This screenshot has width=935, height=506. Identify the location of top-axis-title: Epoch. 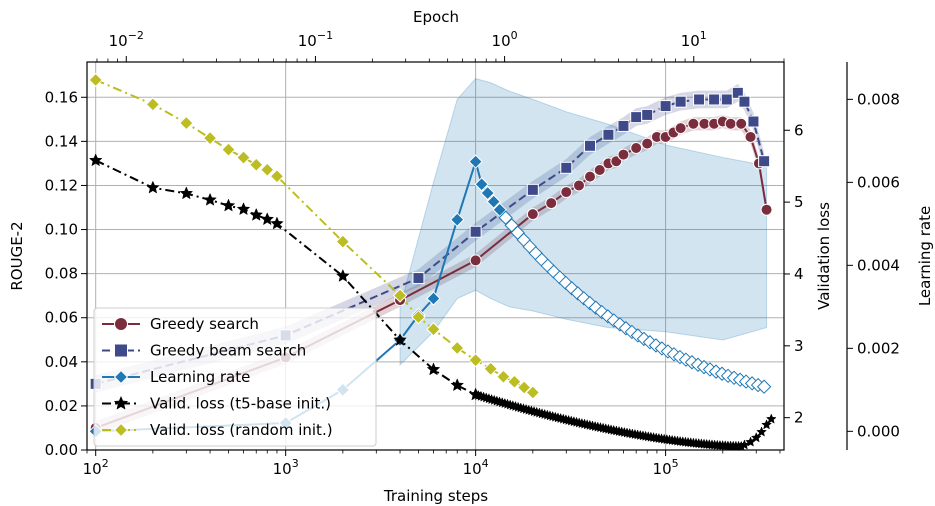
(436, 17).